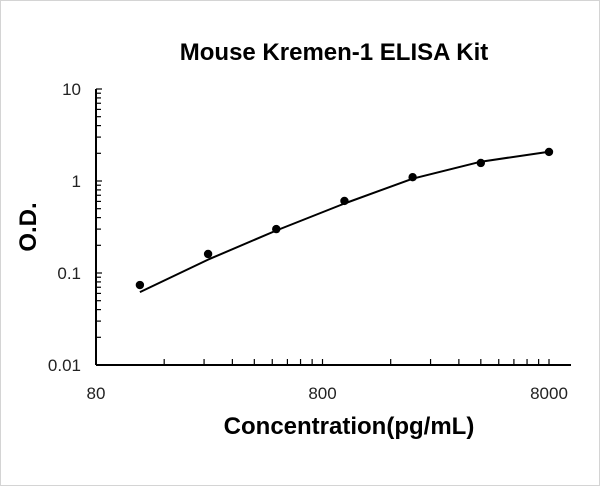 This screenshot has height=486, width=600. I want to click on chart-title: Mouse Kremen-1 ELISA Kit, so click(334, 52).